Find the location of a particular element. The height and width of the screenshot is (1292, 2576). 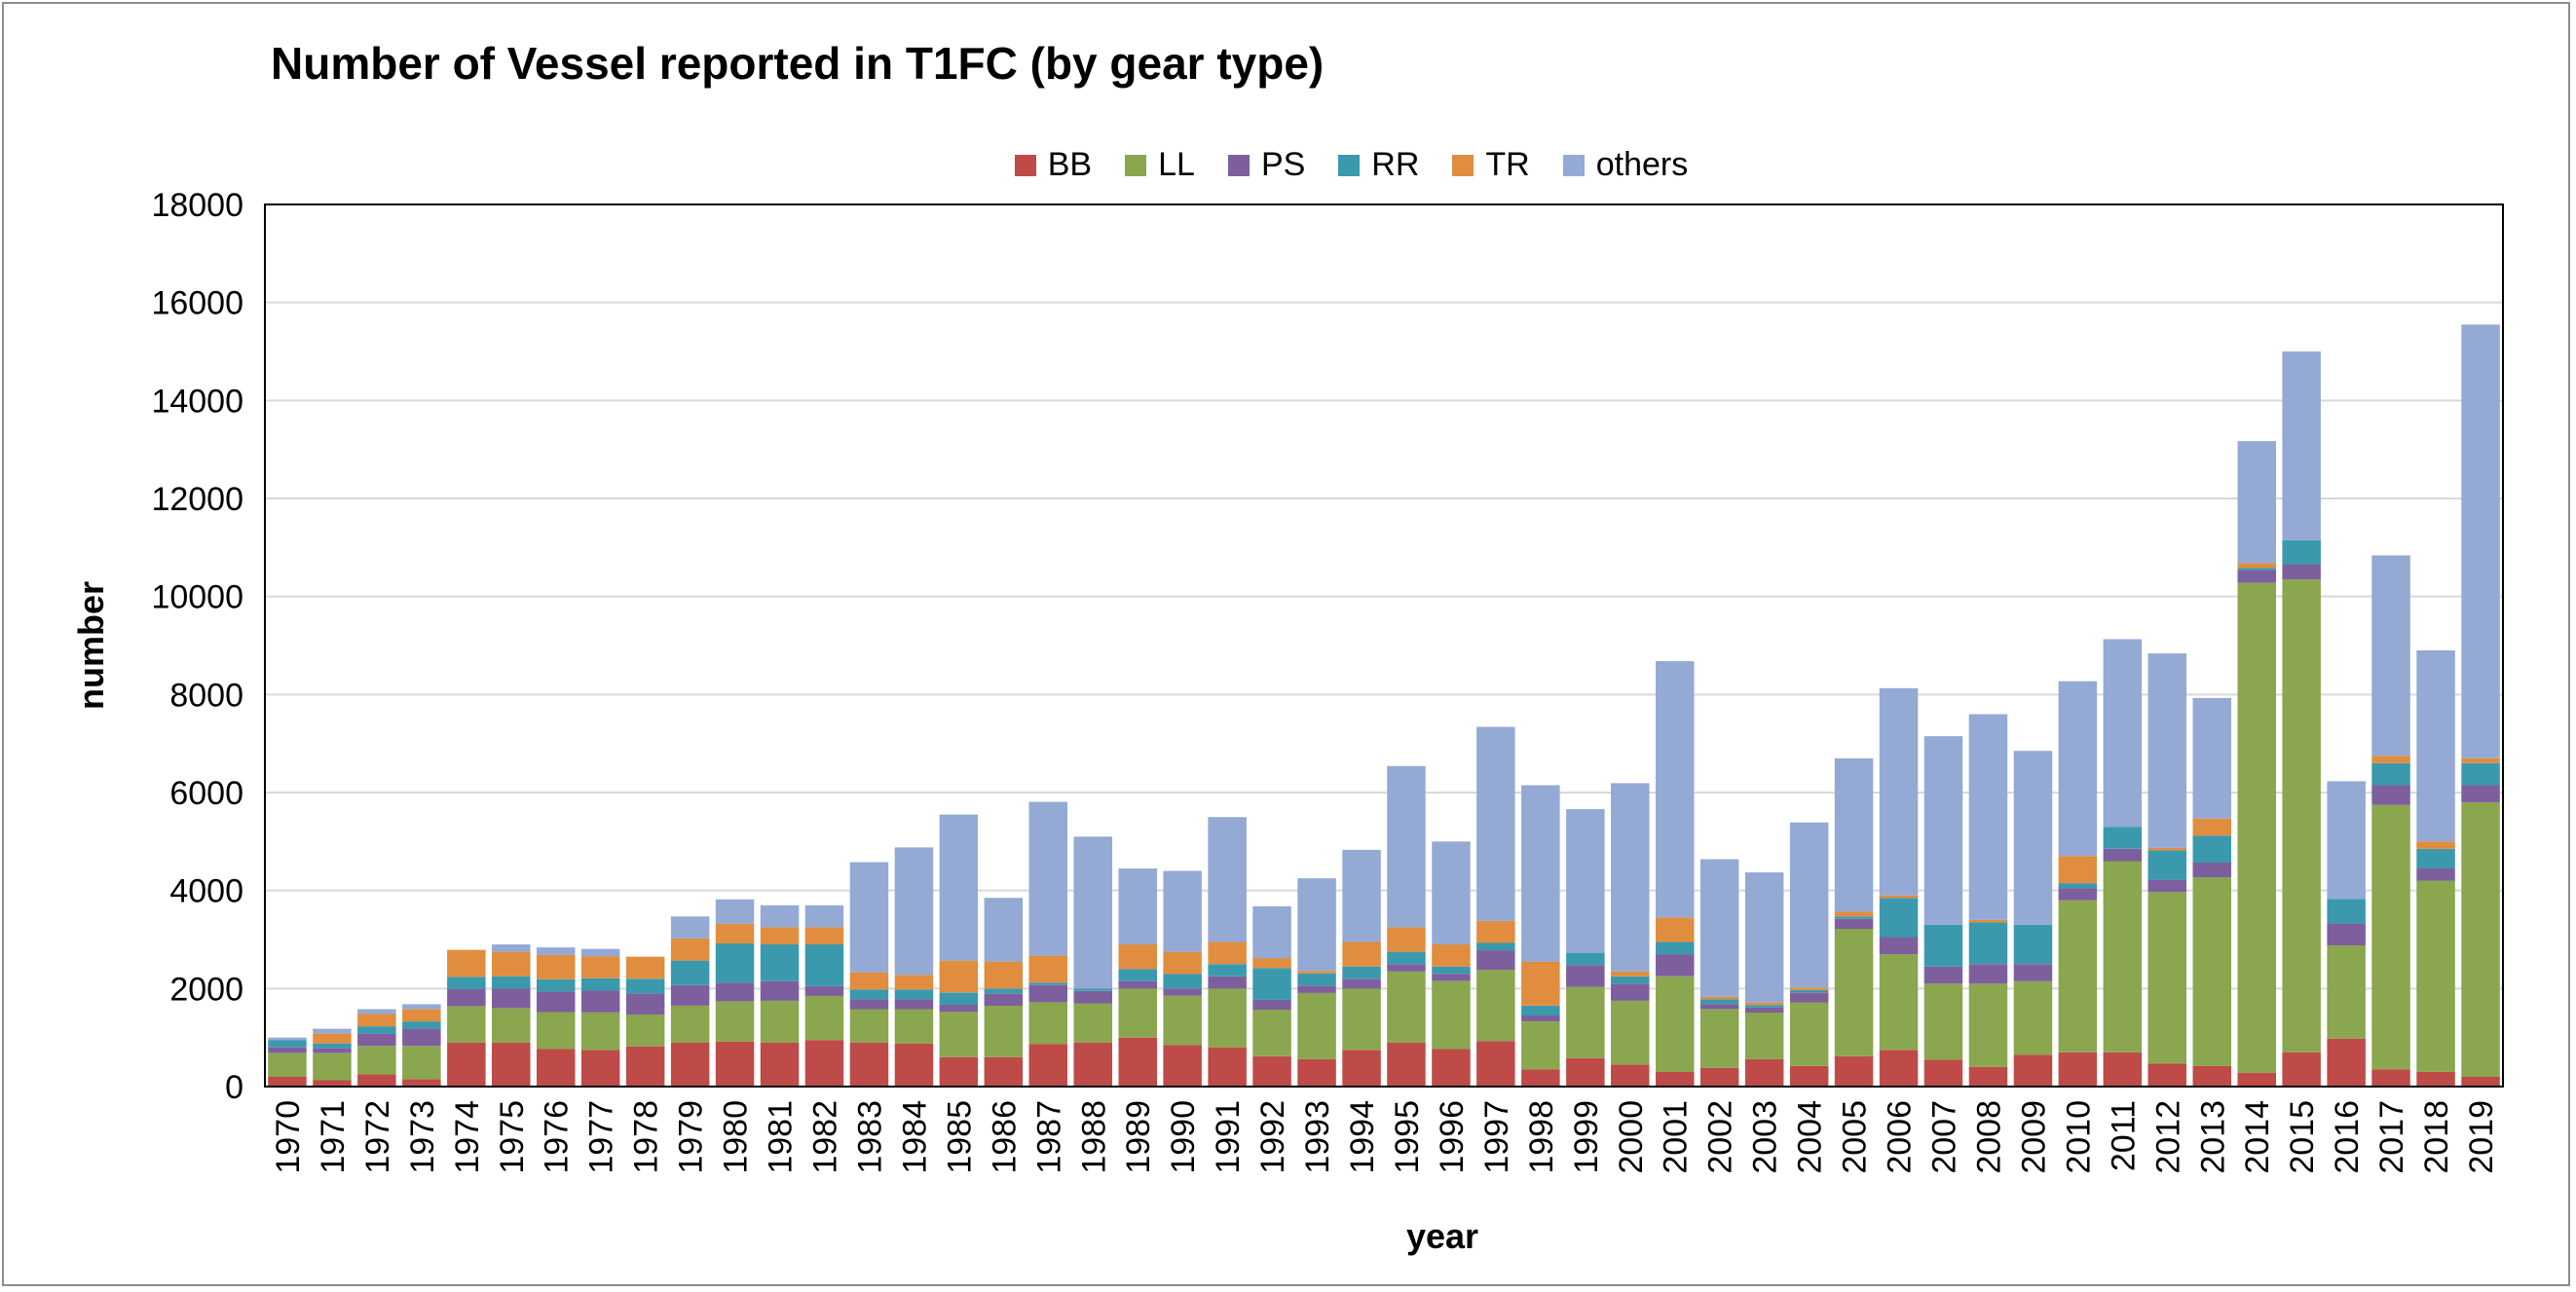

legend-label: LL is located at coordinates (1176, 165).